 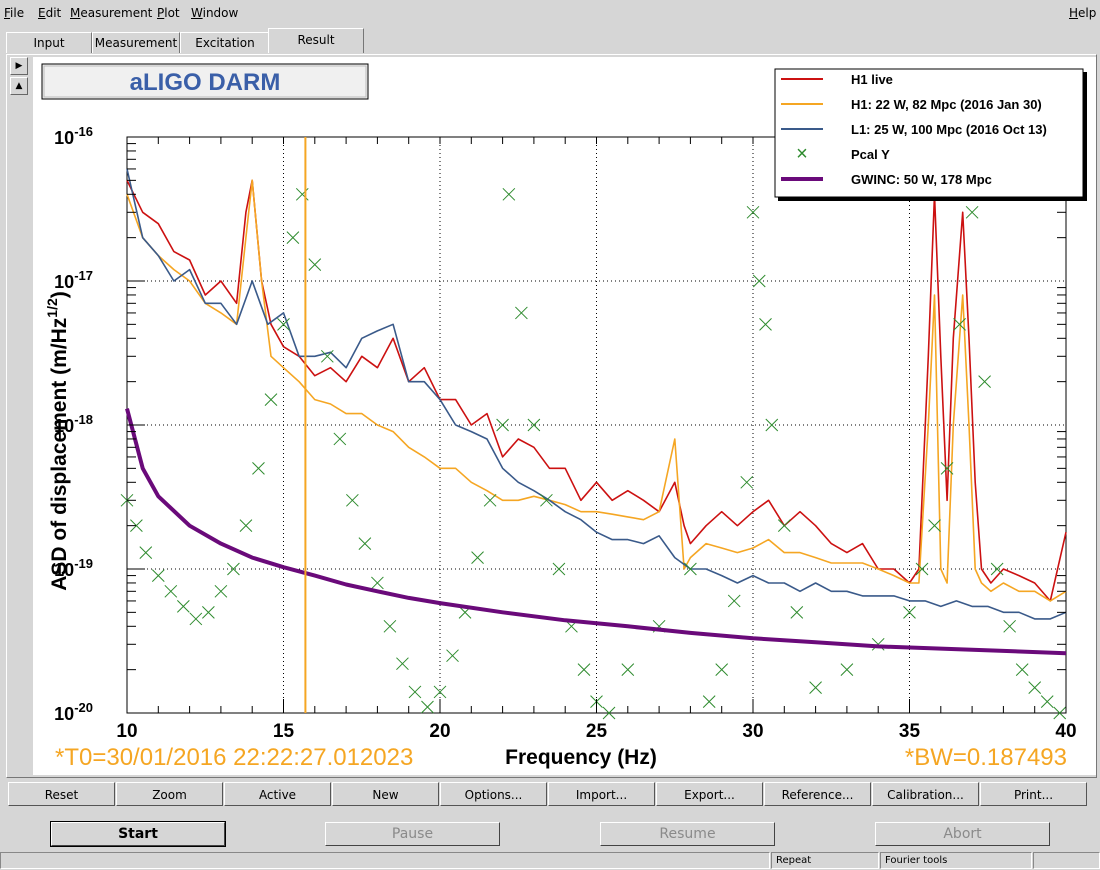 I want to click on legend-shadow-right, so click(x=1085, y=136).